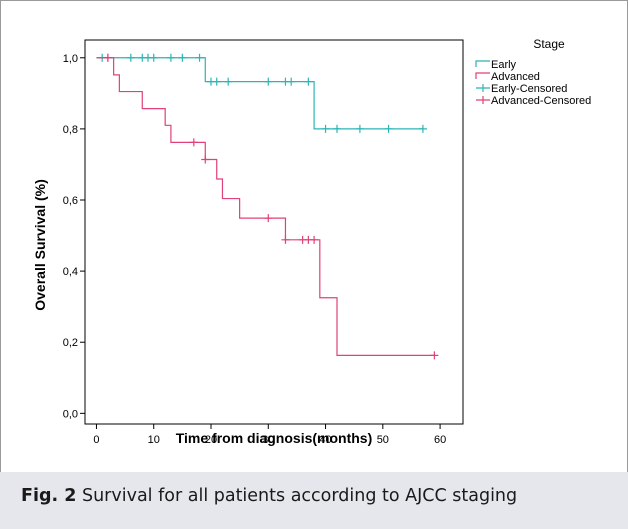 The height and width of the screenshot is (529, 628). What do you see at coordinates (154, 440) in the screenshot?
I see `x-tick-label: 10` at bounding box center [154, 440].